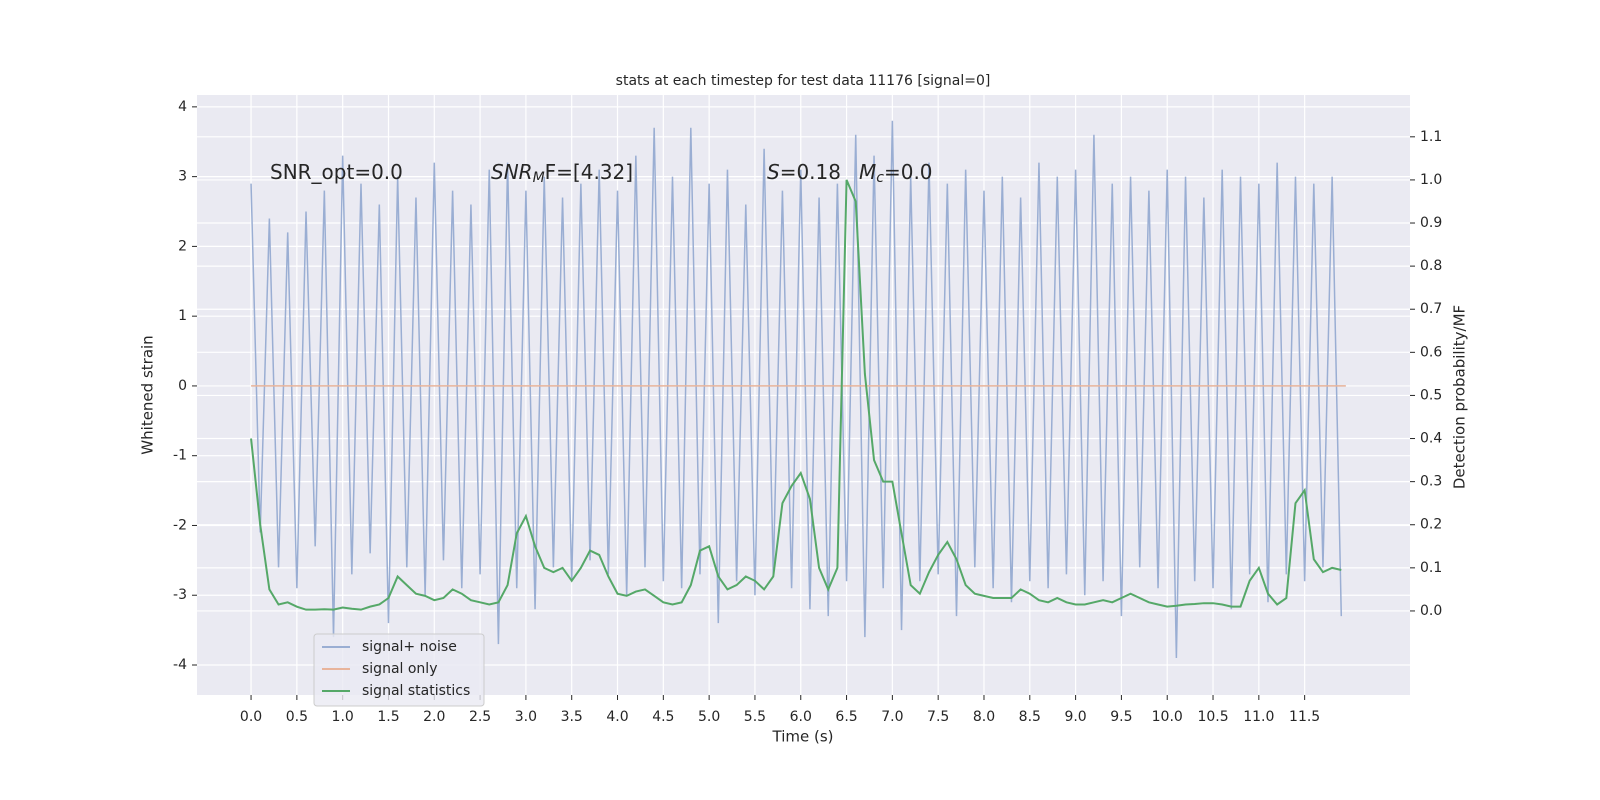  Describe the element at coordinates (1121, 717) in the screenshot. I see `x-tick-label: 9.5` at that location.